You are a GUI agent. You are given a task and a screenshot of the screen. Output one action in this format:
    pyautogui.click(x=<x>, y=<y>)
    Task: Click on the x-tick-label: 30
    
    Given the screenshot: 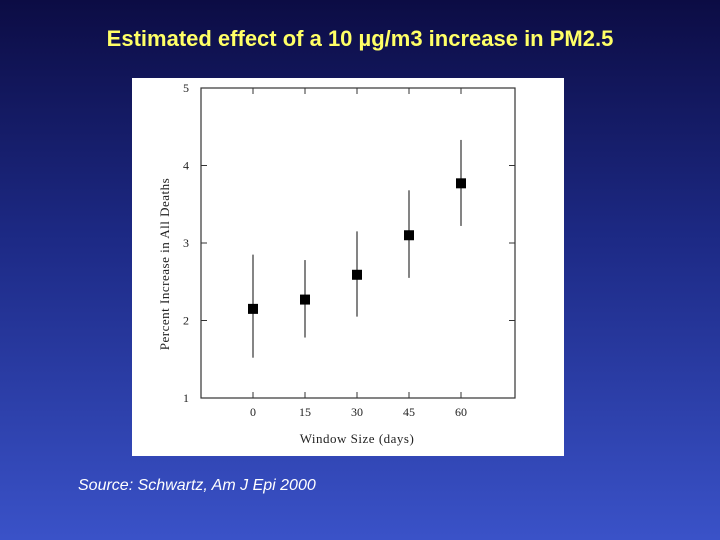 What is the action you would take?
    pyautogui.click(x=357, y=412)
    